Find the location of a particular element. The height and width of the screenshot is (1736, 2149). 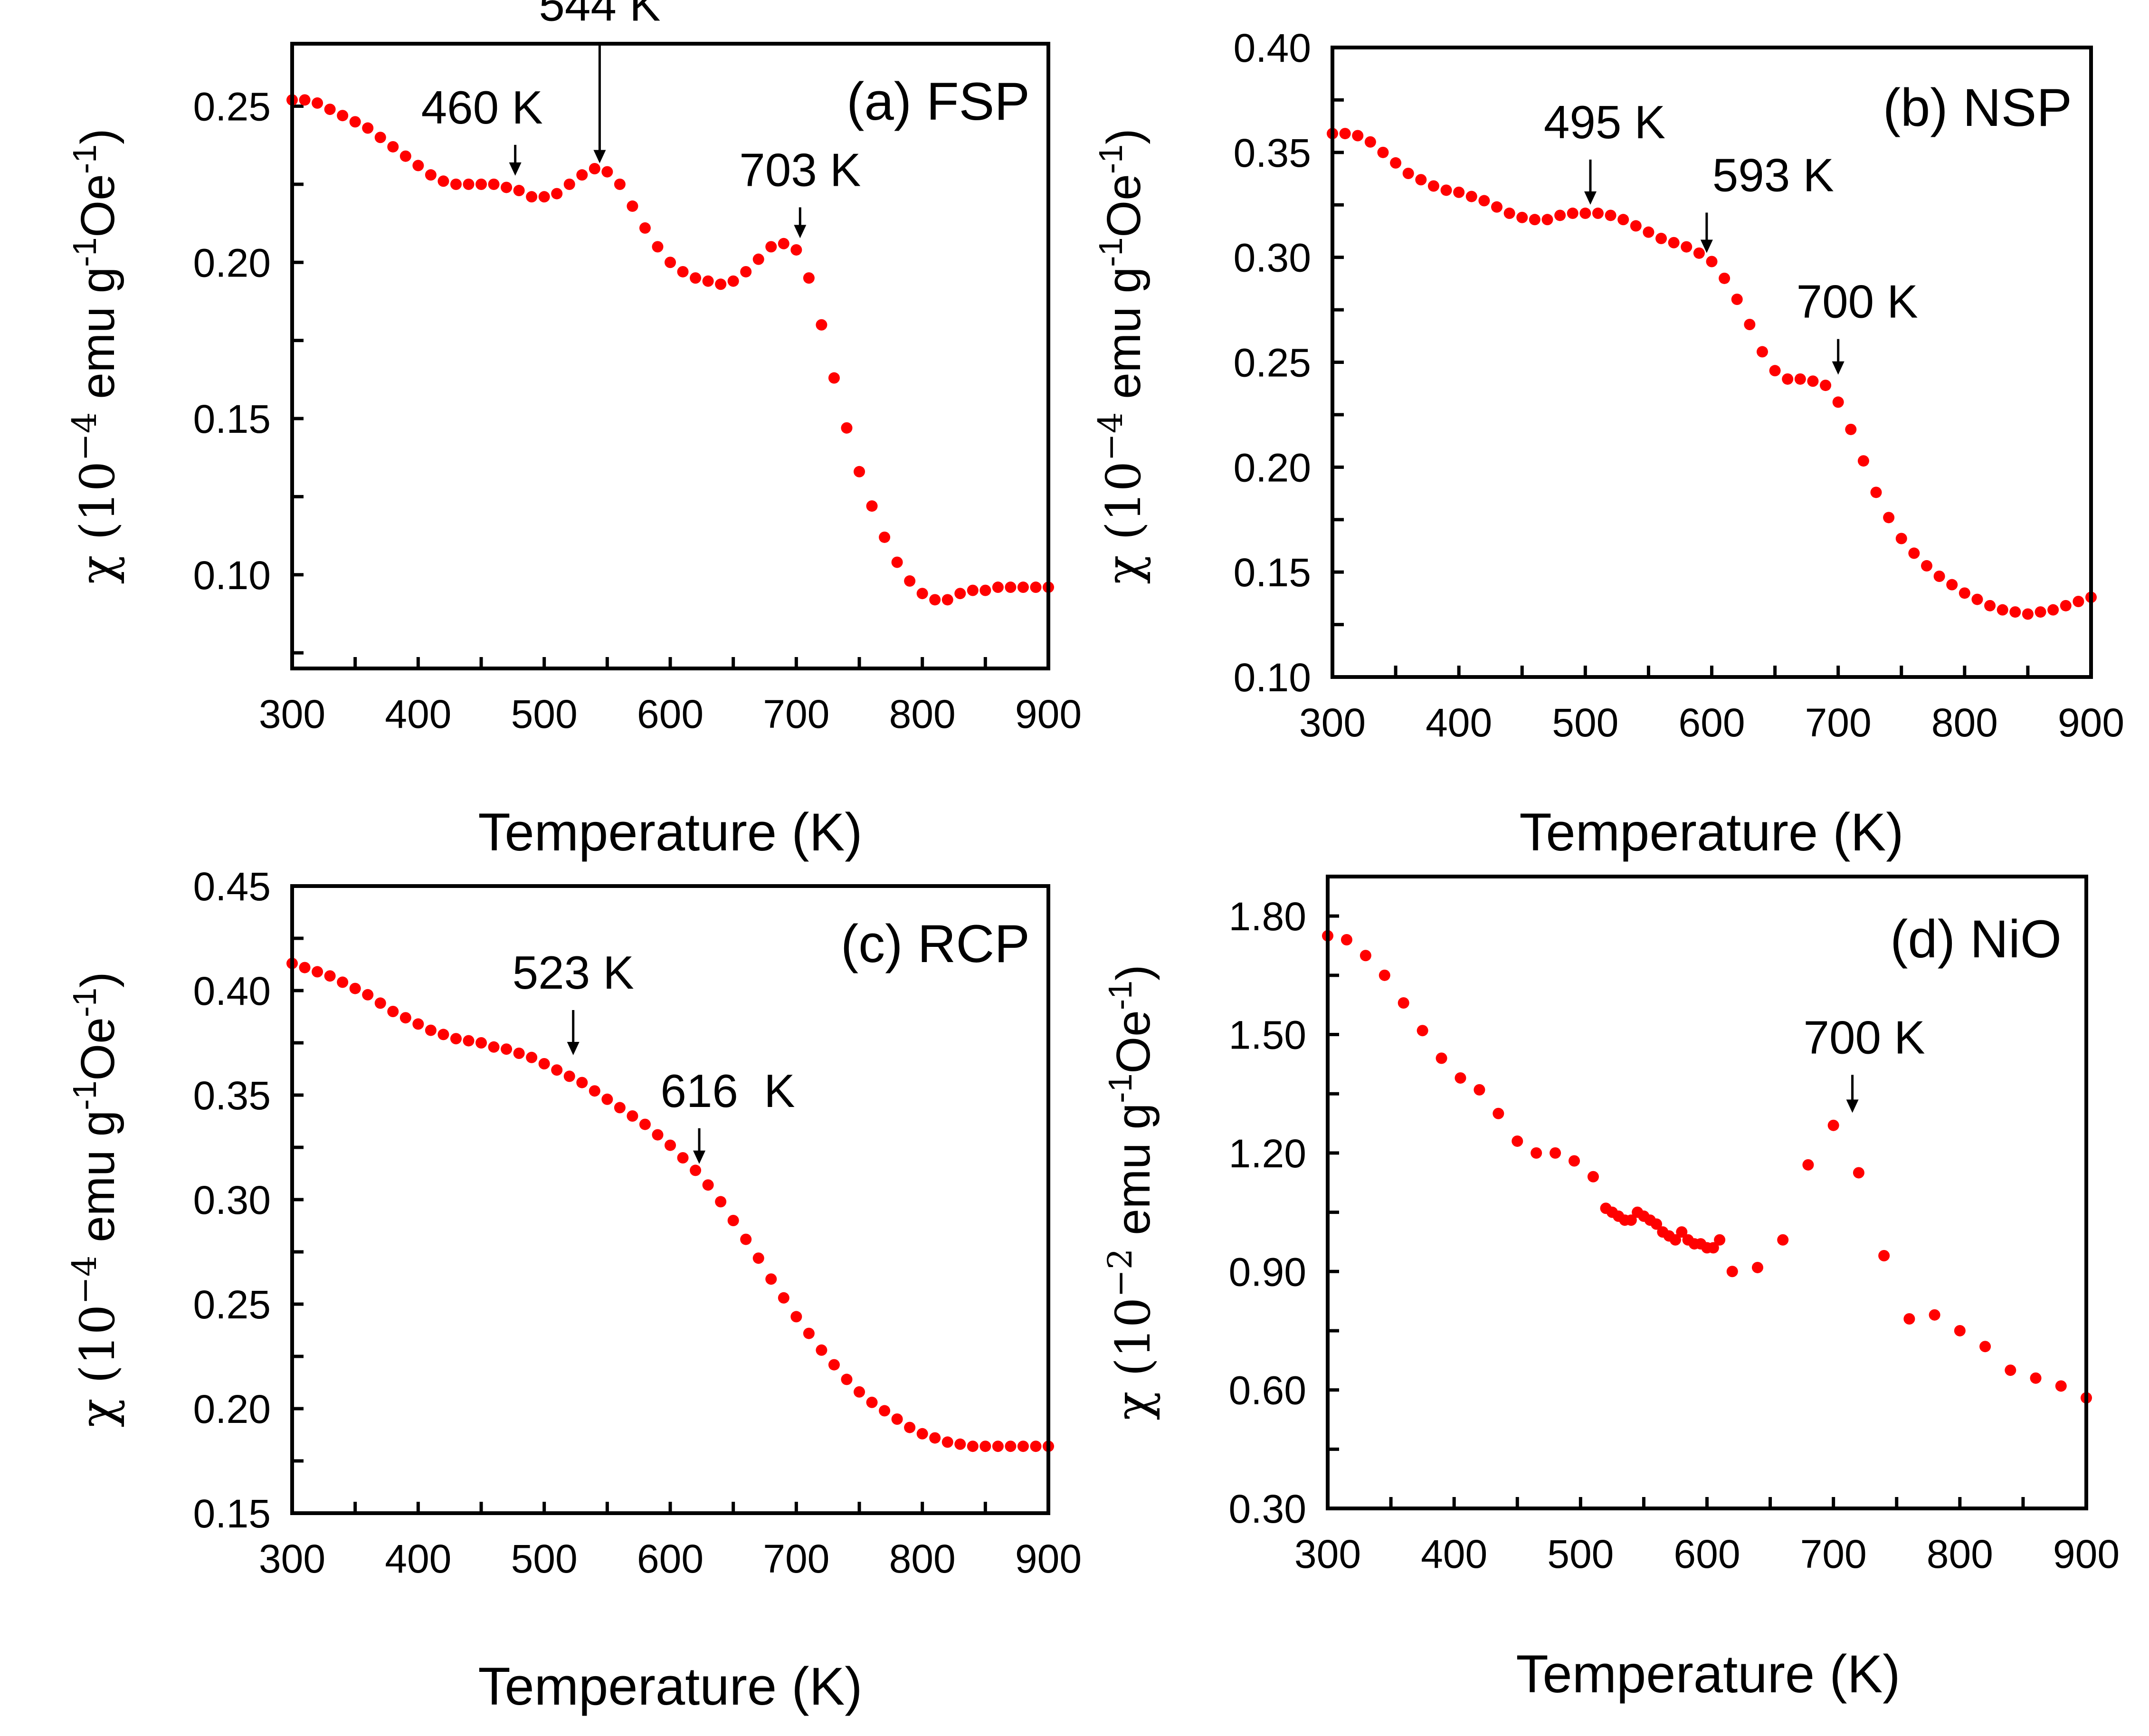

panel-b-ylabel: χ (10−4 emu g-1Oe-1) is located at coordinates (1121, 356).